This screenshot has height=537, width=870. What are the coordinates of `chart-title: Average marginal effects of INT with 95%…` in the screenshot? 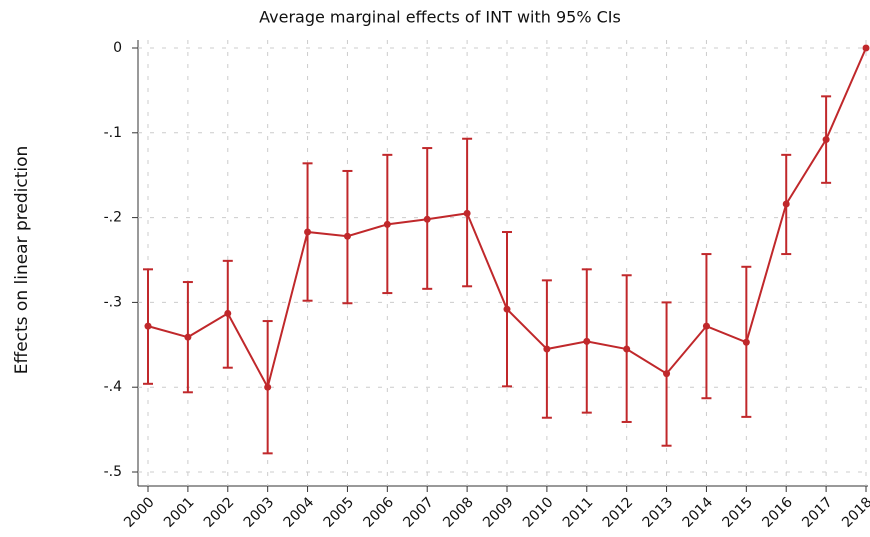 It's located at (440, 17).